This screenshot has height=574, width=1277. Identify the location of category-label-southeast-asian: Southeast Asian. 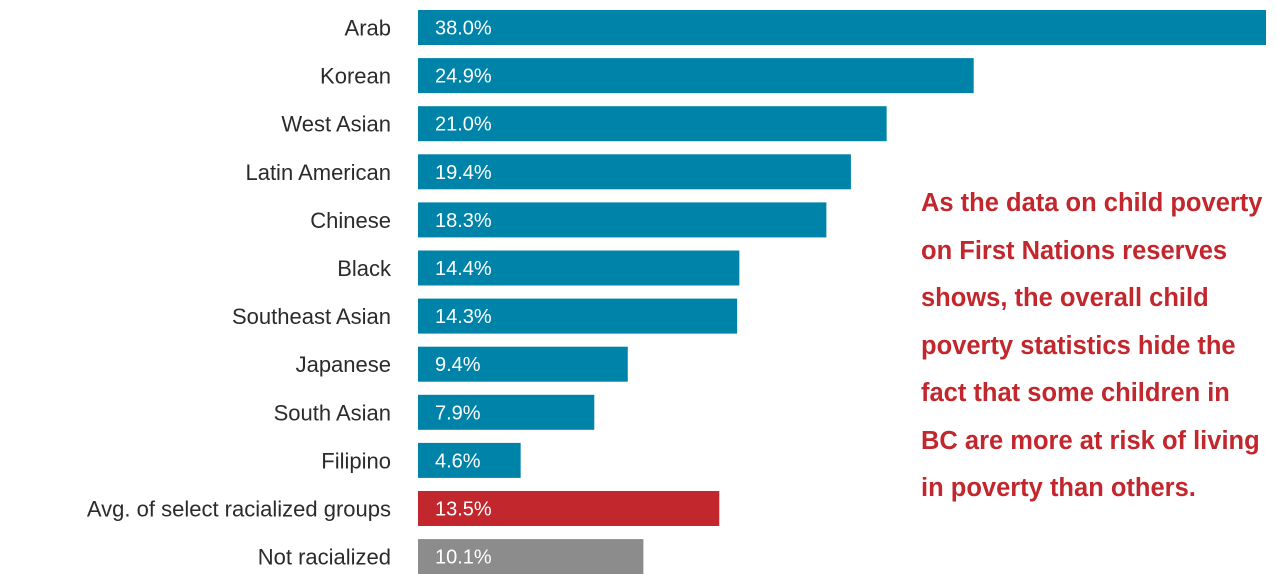
(311, 316).